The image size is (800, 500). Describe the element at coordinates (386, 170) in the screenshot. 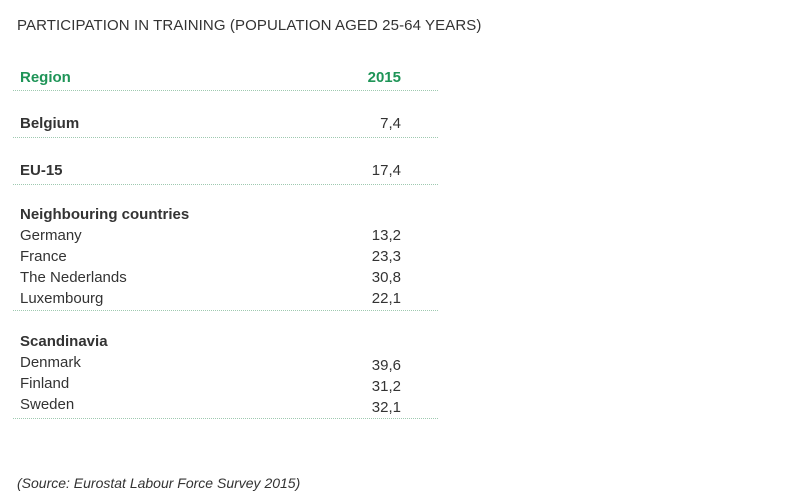

I see `region-value: 17,4` at that location.